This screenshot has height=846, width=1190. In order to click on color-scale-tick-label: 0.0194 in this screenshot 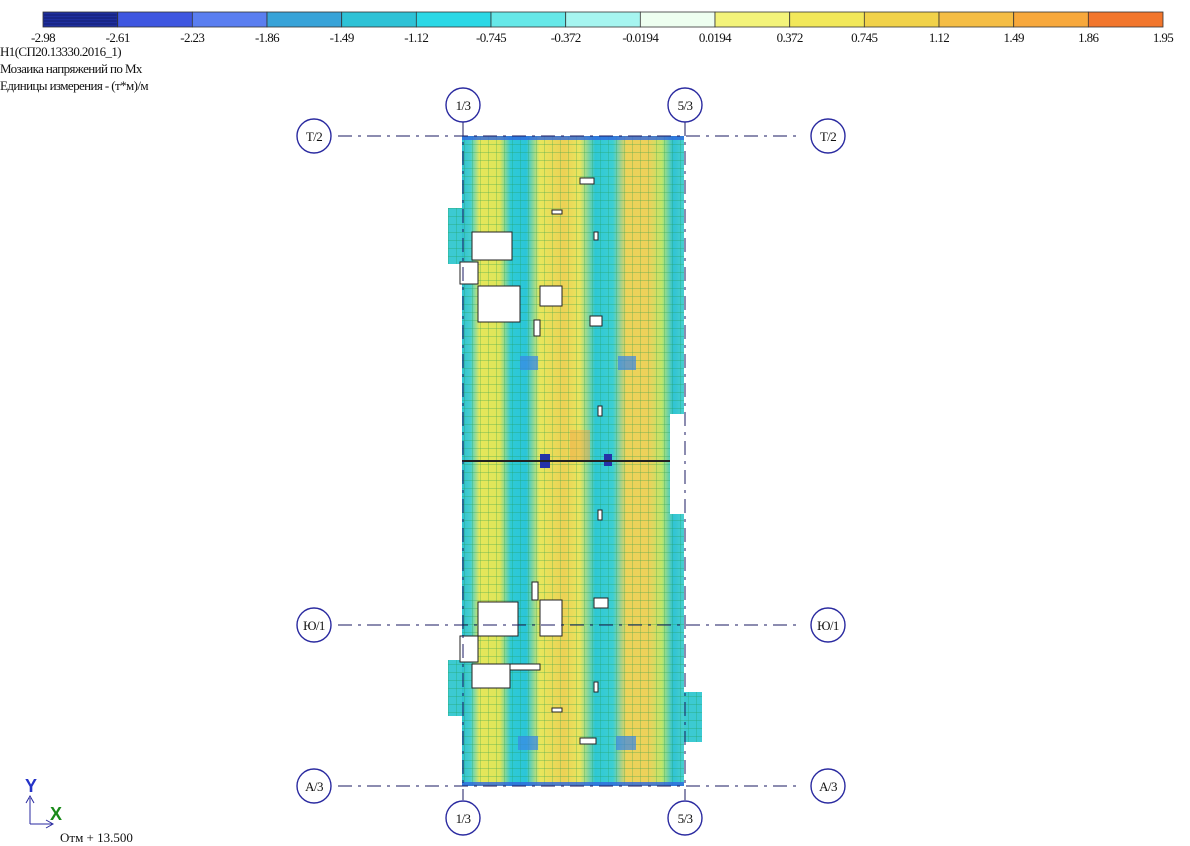, I will do `click(715, 37)`.